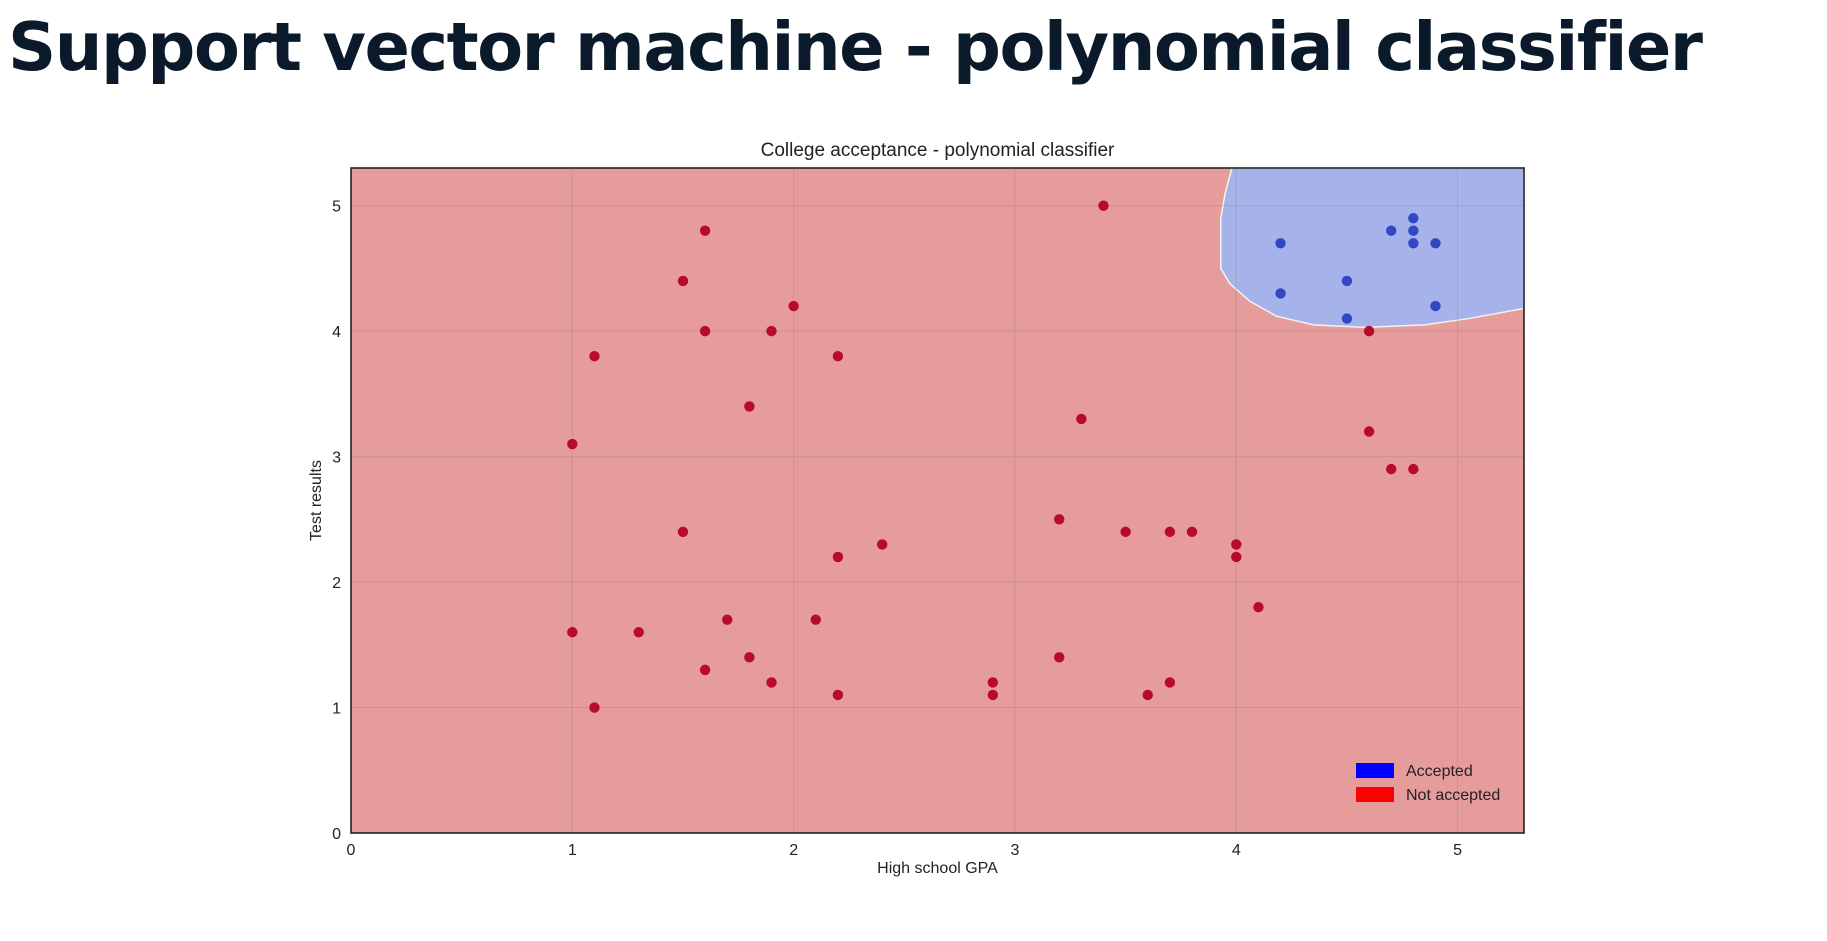  Describe the element at coordinates (572, 850) in the screenshot. I see `x-tick-label: 1` at that location.